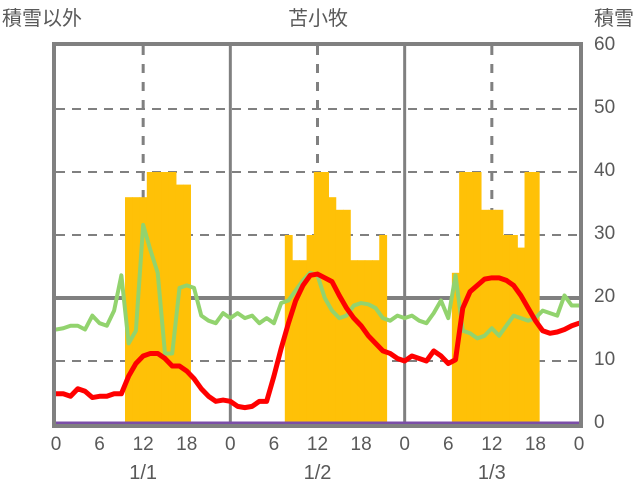  I want to click on page-title: 苫小牧, so click(318, 19).